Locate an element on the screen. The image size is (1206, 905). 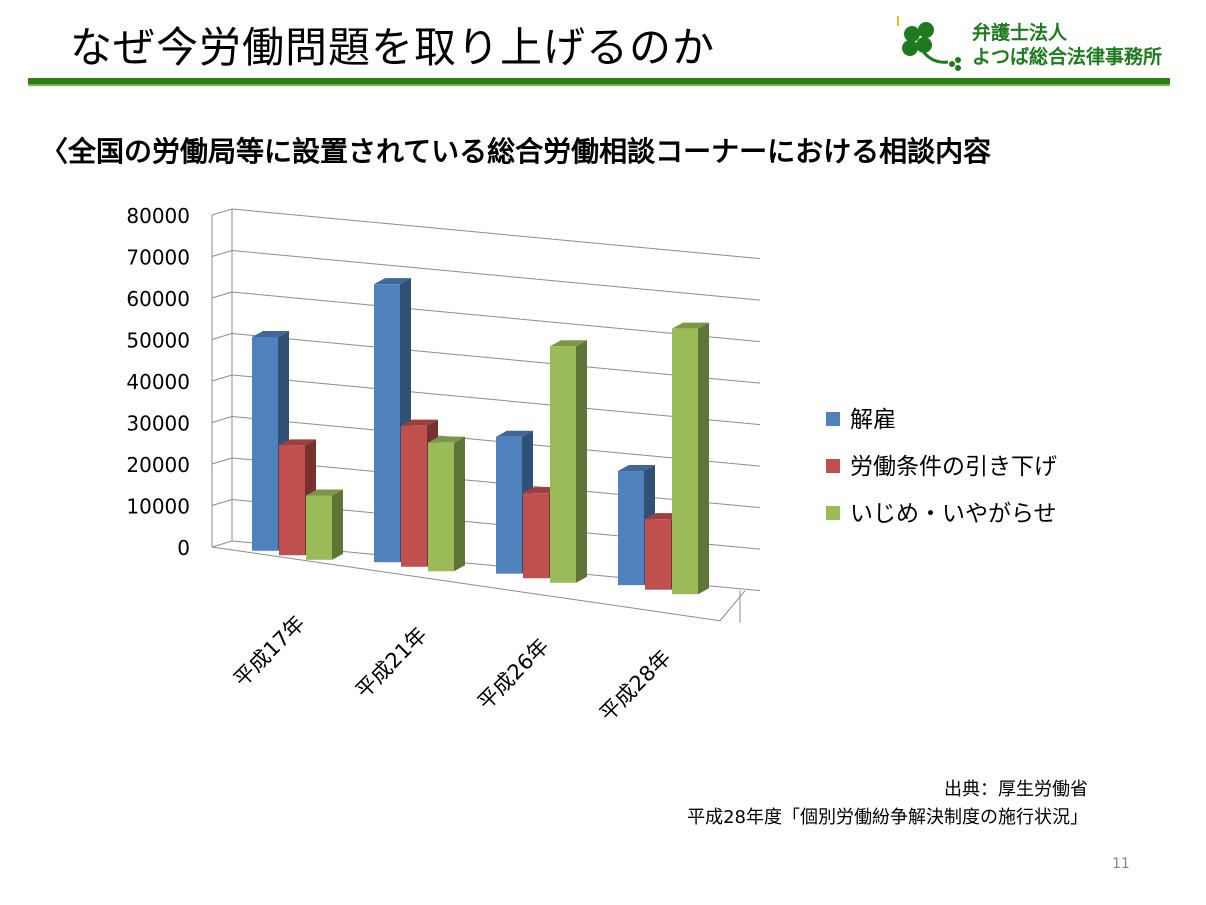
legend-label: 解雇 is located at coordinates (873, 420).